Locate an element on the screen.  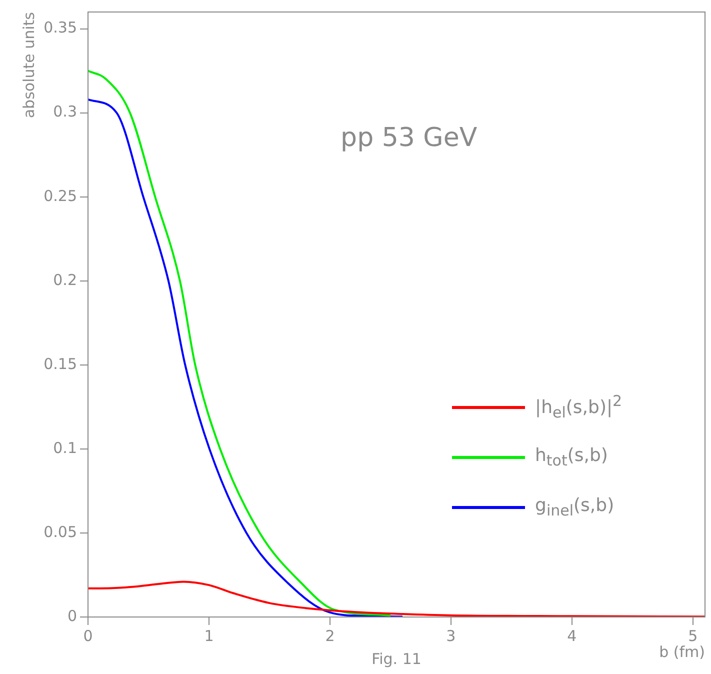
line-series is located at coordinates (396, 598).